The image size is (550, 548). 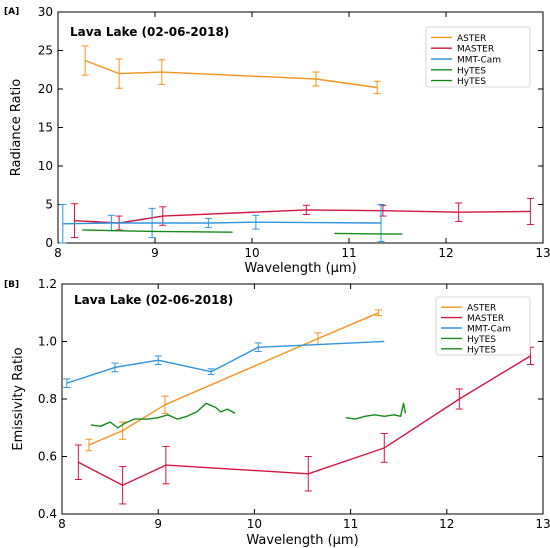 What do you see at coordinates (45, 12) in the screenshot?
I see `y-tick-label: 30` at bounding box center [45, 12].